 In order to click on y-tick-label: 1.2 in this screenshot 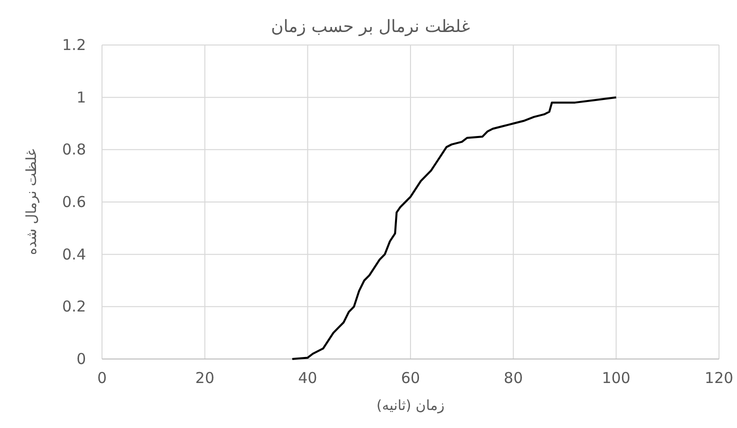, I will do `click(74, 45)`.